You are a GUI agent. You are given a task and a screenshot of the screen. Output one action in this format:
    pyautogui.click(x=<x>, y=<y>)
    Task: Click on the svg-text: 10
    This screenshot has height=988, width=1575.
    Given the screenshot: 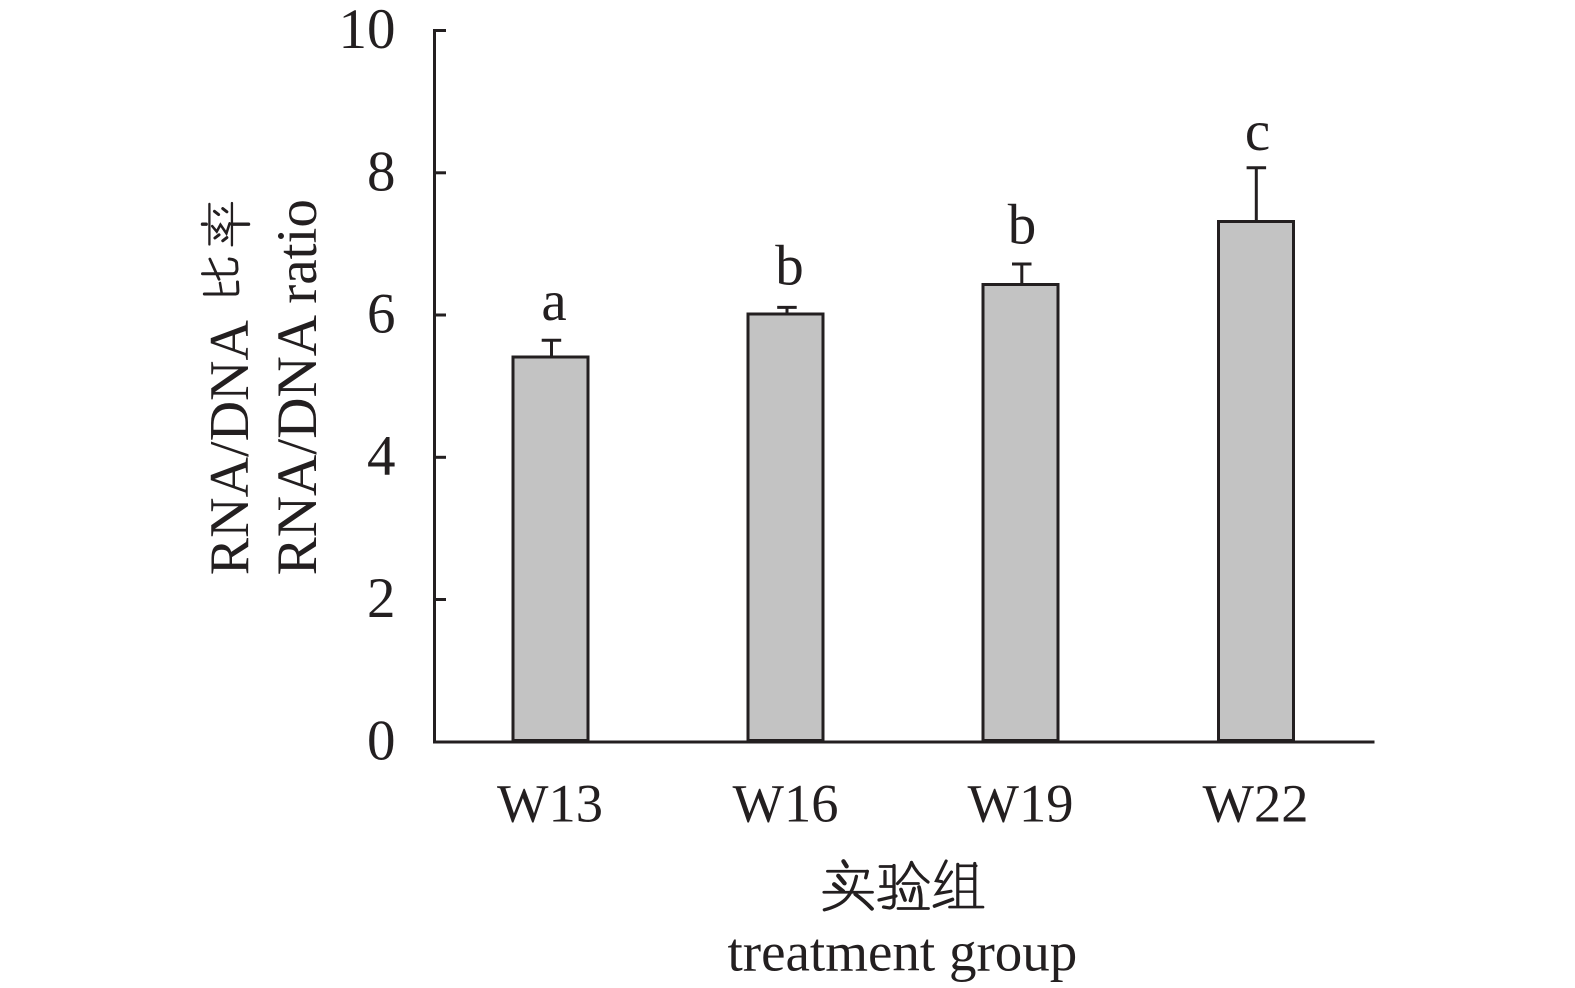 What is the action you would take?
    pyautogui.click(x=367, y=30)
    